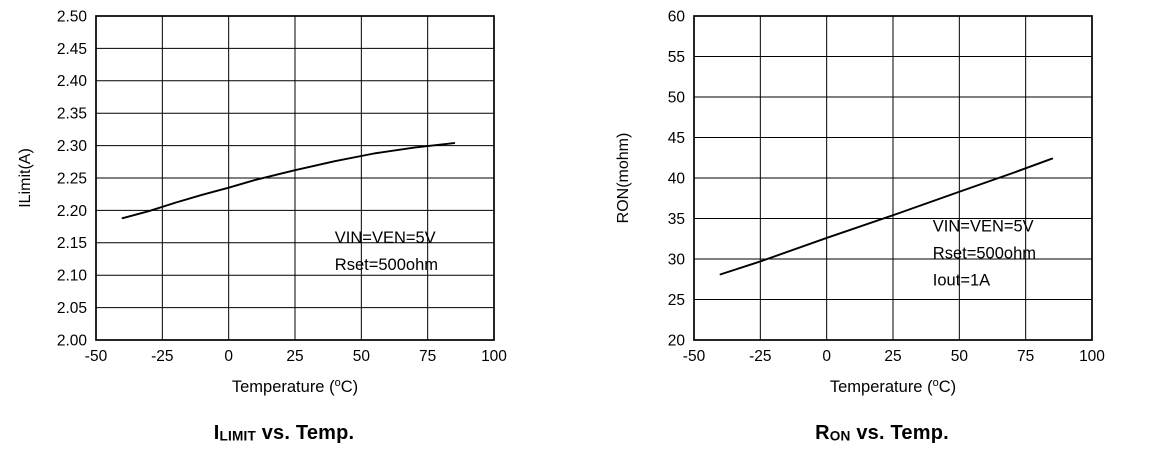 The height and width of the screenshot is (472, 1166). Describe the element at coordinates (72, 211) in the screenshot. I see `y-tick-label: 2.20` at that location.